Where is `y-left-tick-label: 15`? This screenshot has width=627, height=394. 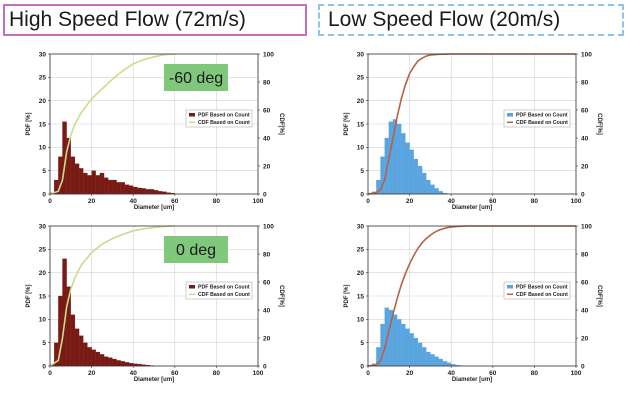
y-left-tick-label: 15 is located at coordinates (361, 296).